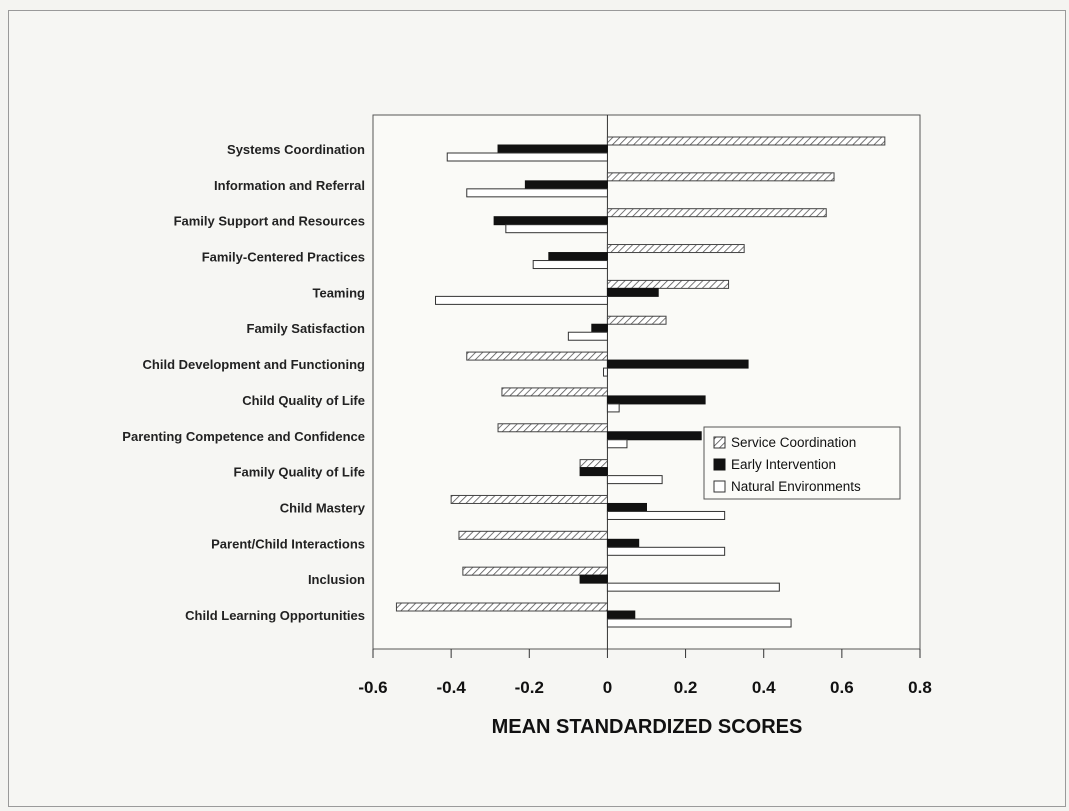 The height and width of the screenshot is (811, 1069). What do you see at coordinates (842, 687) in the screenshot?
I see `x-tick-label-6: 0.6` at bounding box center [842, 687].